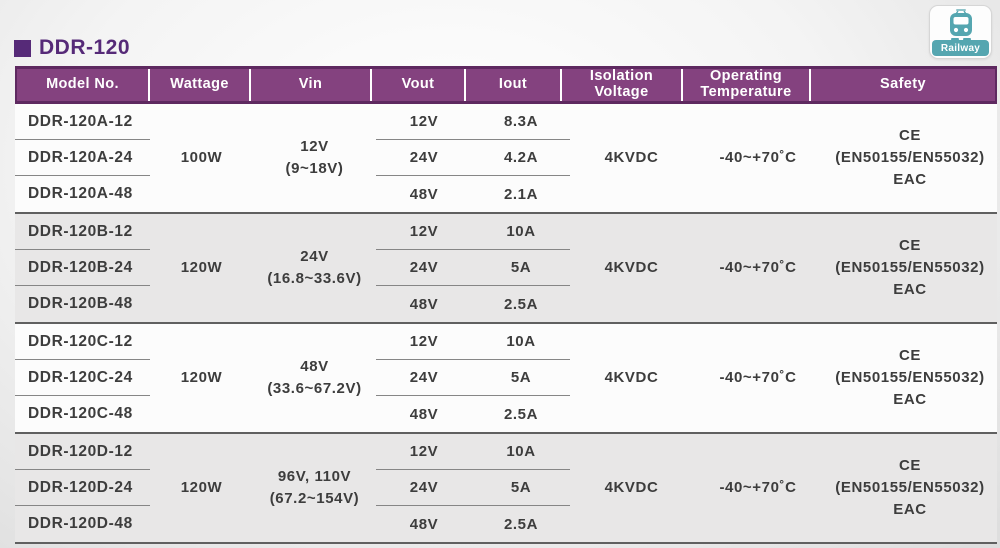 The width and height of the screenshot is (1000, 548). Describe the element at coordinates (314, 147) in the screenshot. I see `vin-nominal: 12V` at that location.